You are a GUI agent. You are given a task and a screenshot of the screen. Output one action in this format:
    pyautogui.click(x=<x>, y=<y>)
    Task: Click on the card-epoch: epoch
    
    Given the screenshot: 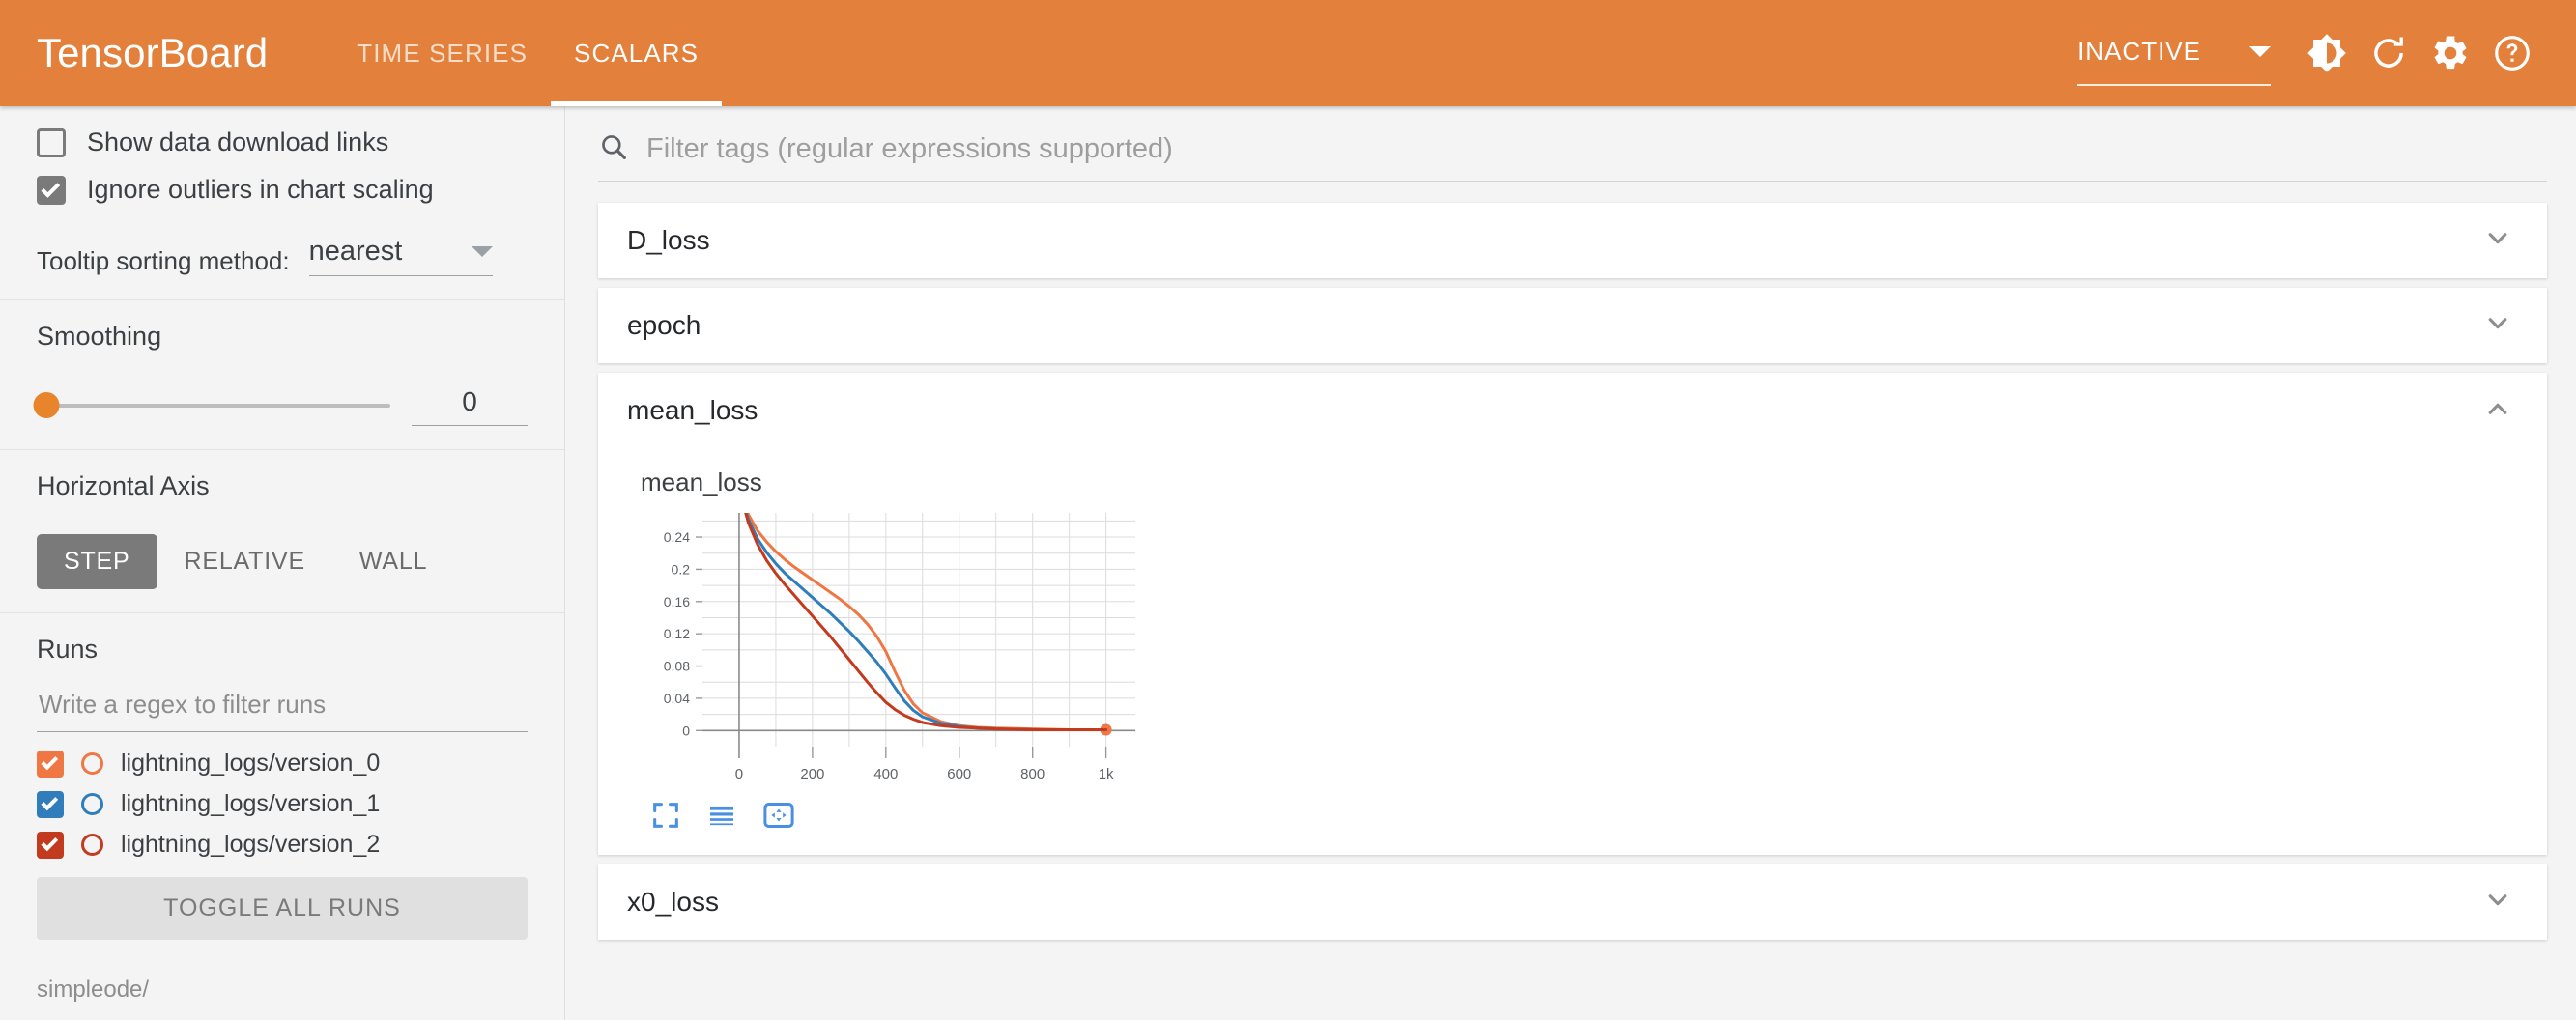 What is the action you would take?
    pyautogui.click(x=1573, y=325)
    